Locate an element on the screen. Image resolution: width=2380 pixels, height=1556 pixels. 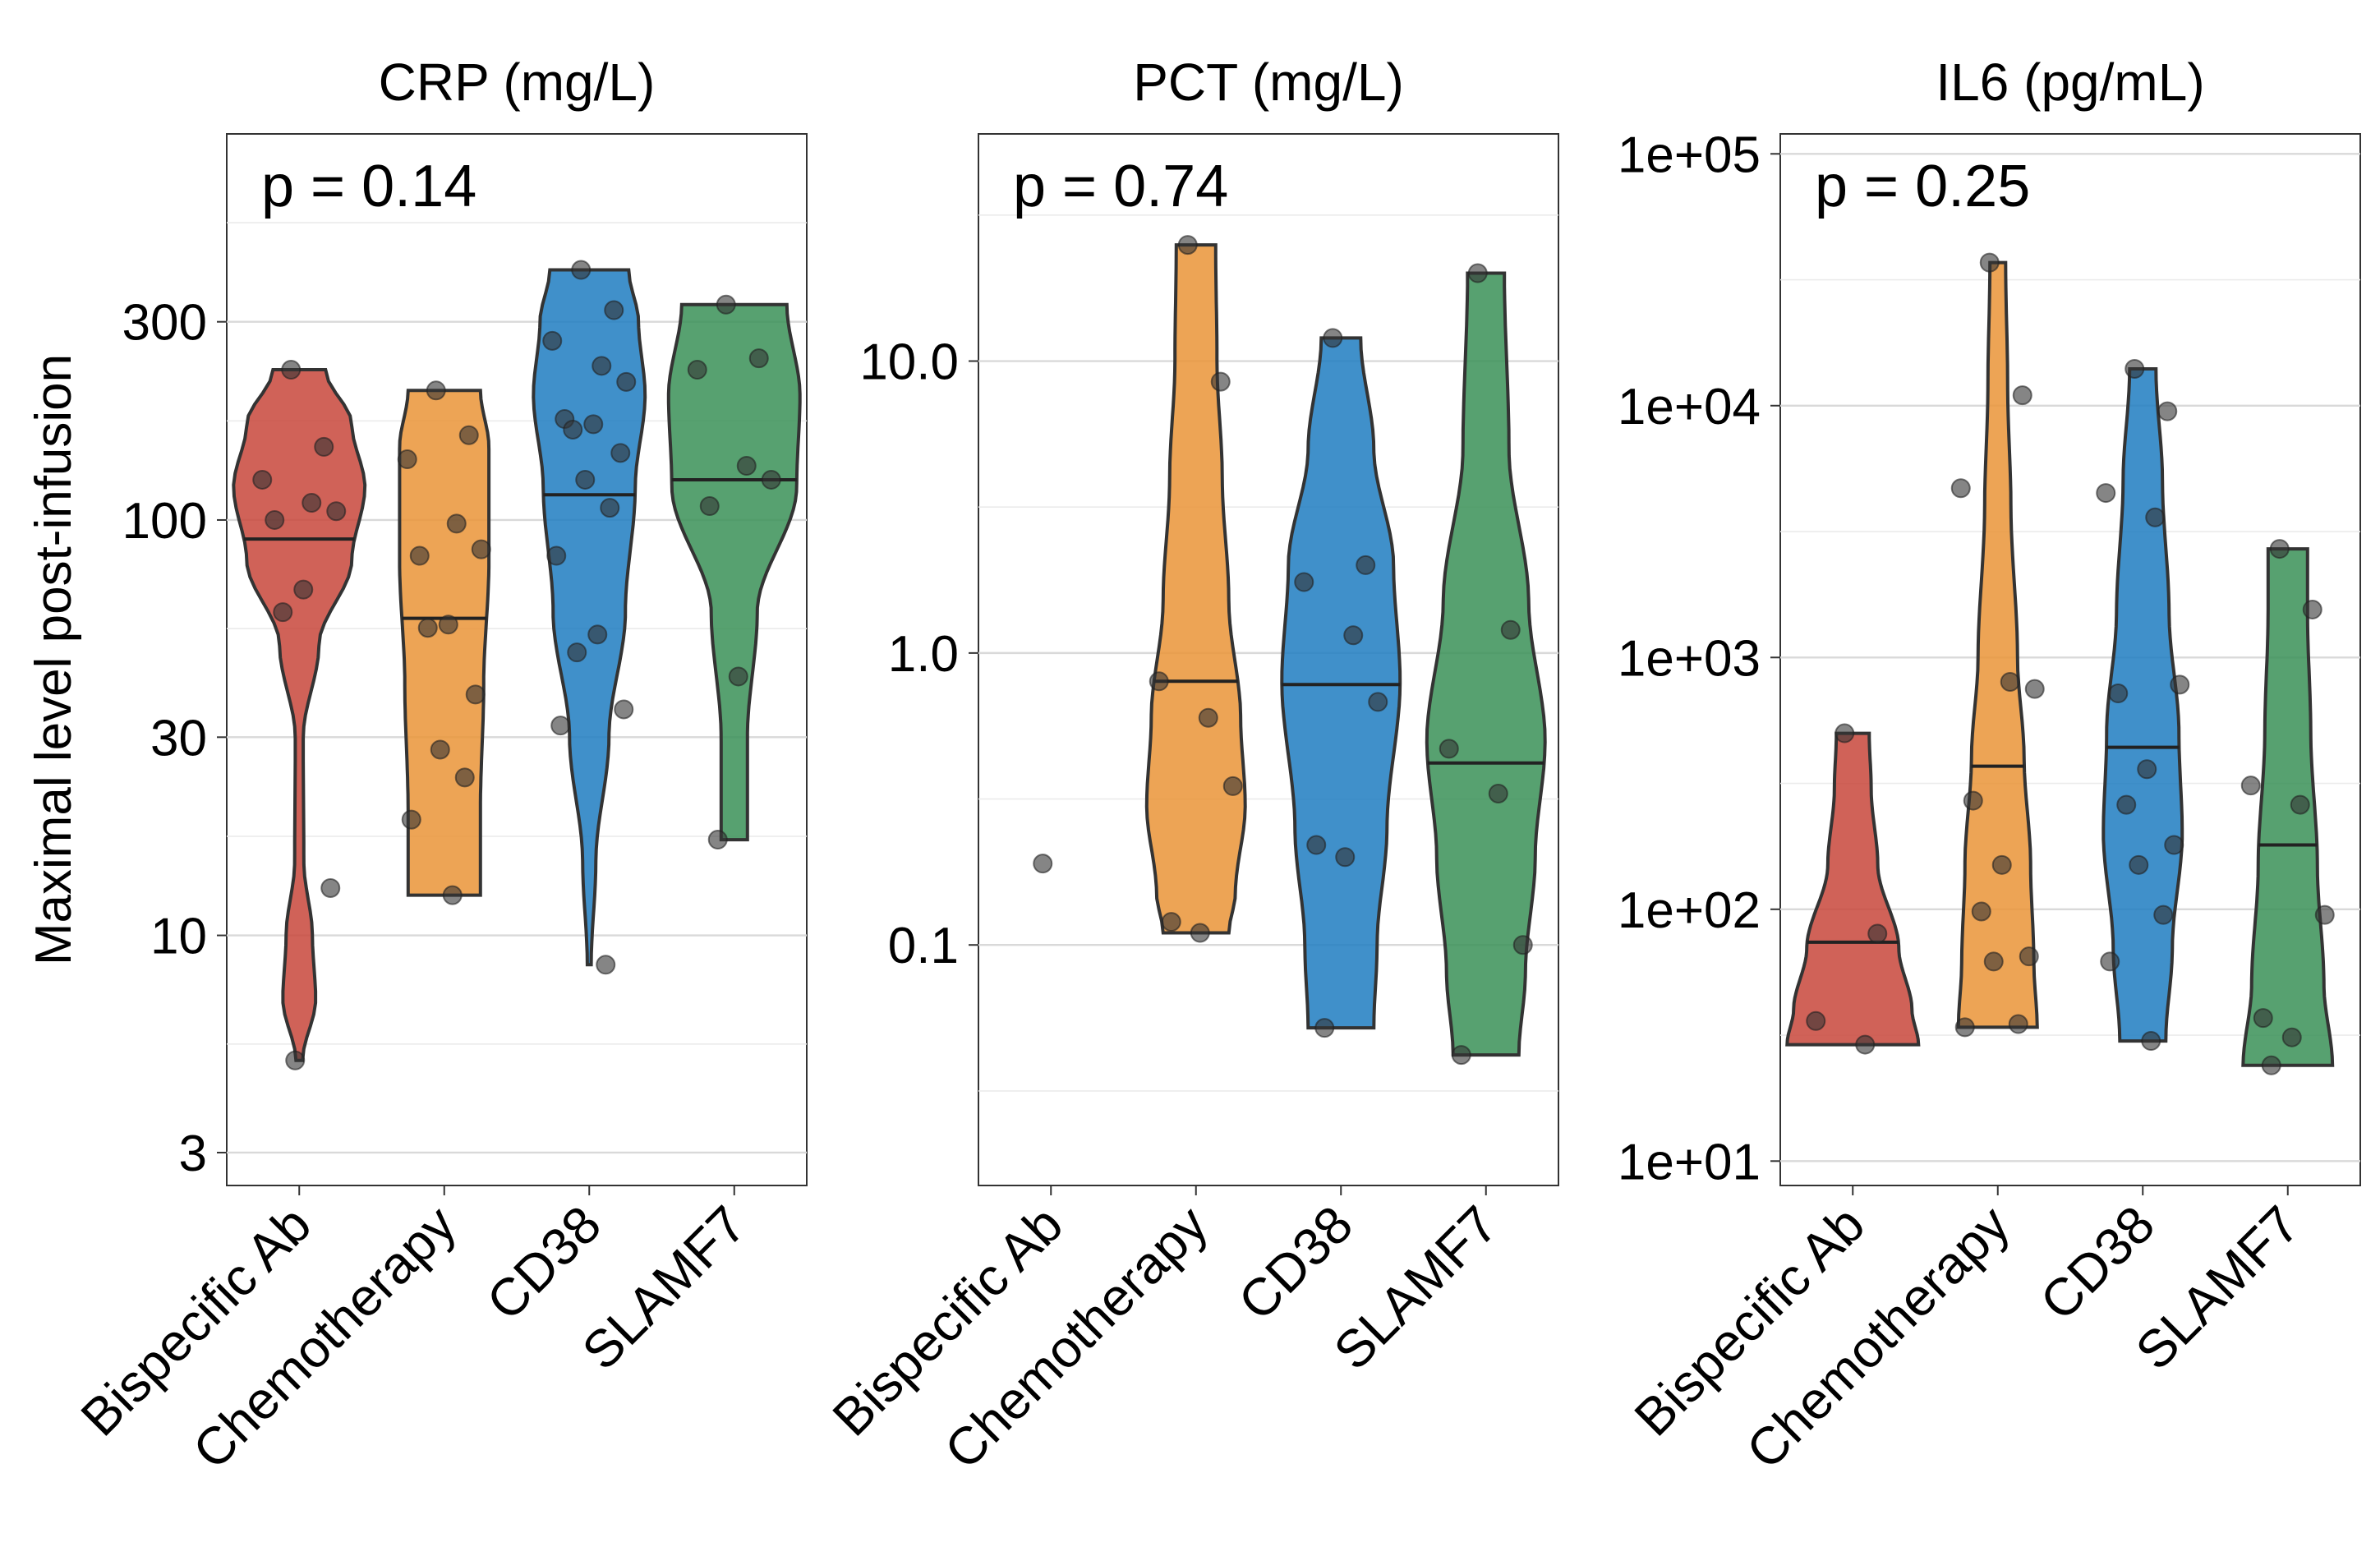
violin-cd38 is located at coordinates (589, 618).